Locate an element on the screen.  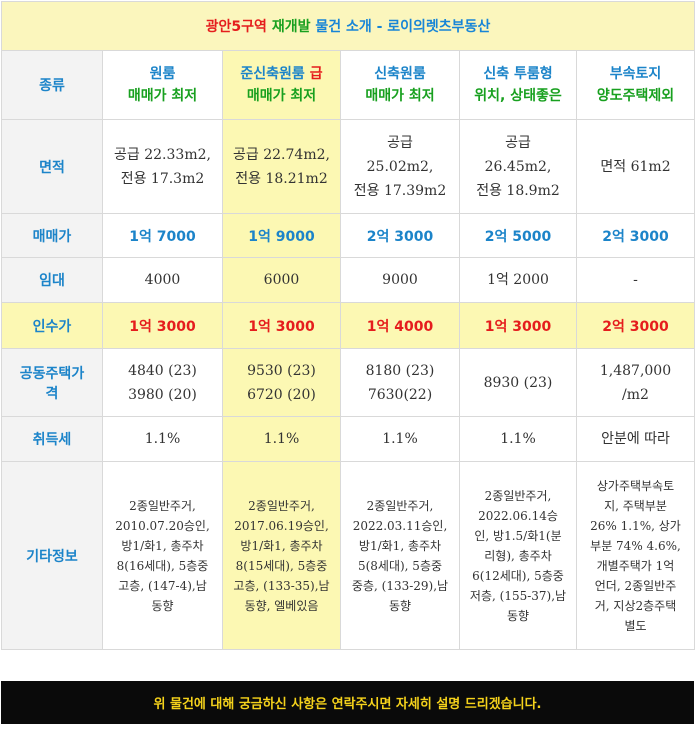
area-value-5: 면적 61m2 is located at coordinates (635, 166).